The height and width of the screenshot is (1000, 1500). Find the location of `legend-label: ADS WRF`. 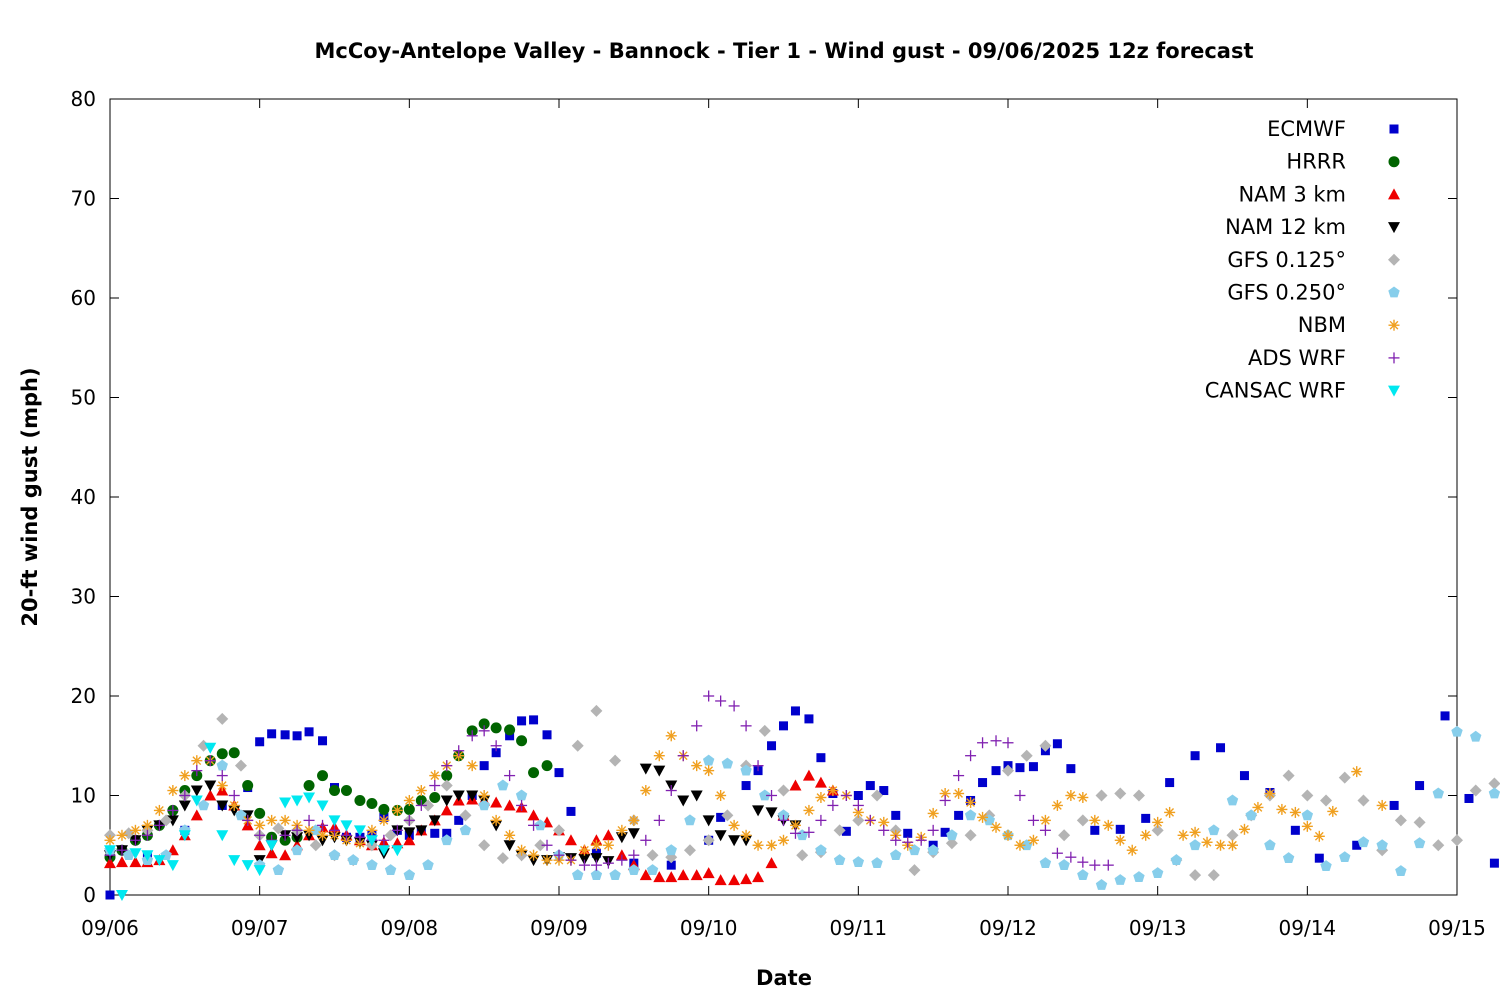

legend-label: ADS WRF is located at coordinates (1297, 358).